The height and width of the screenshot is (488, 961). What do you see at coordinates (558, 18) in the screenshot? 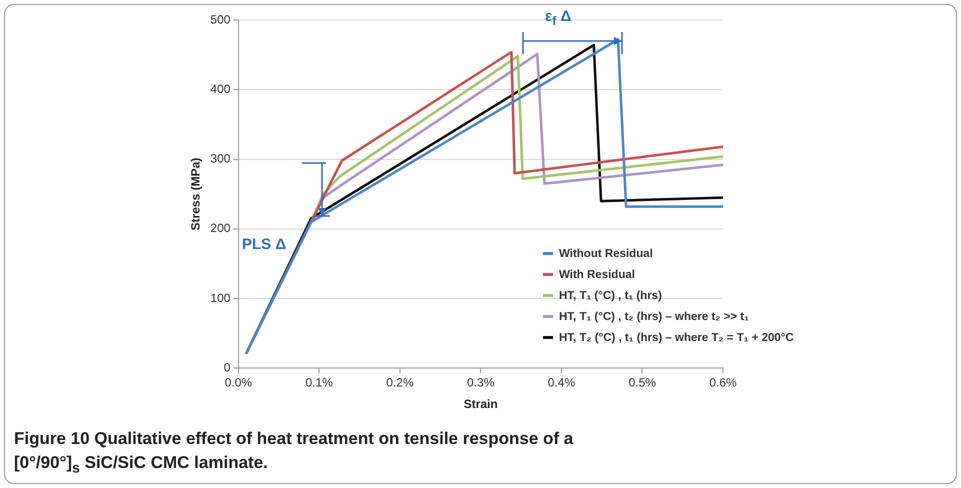
I see `annotation: ε$_{f}$ Δ` at bounding box center [558, 18].